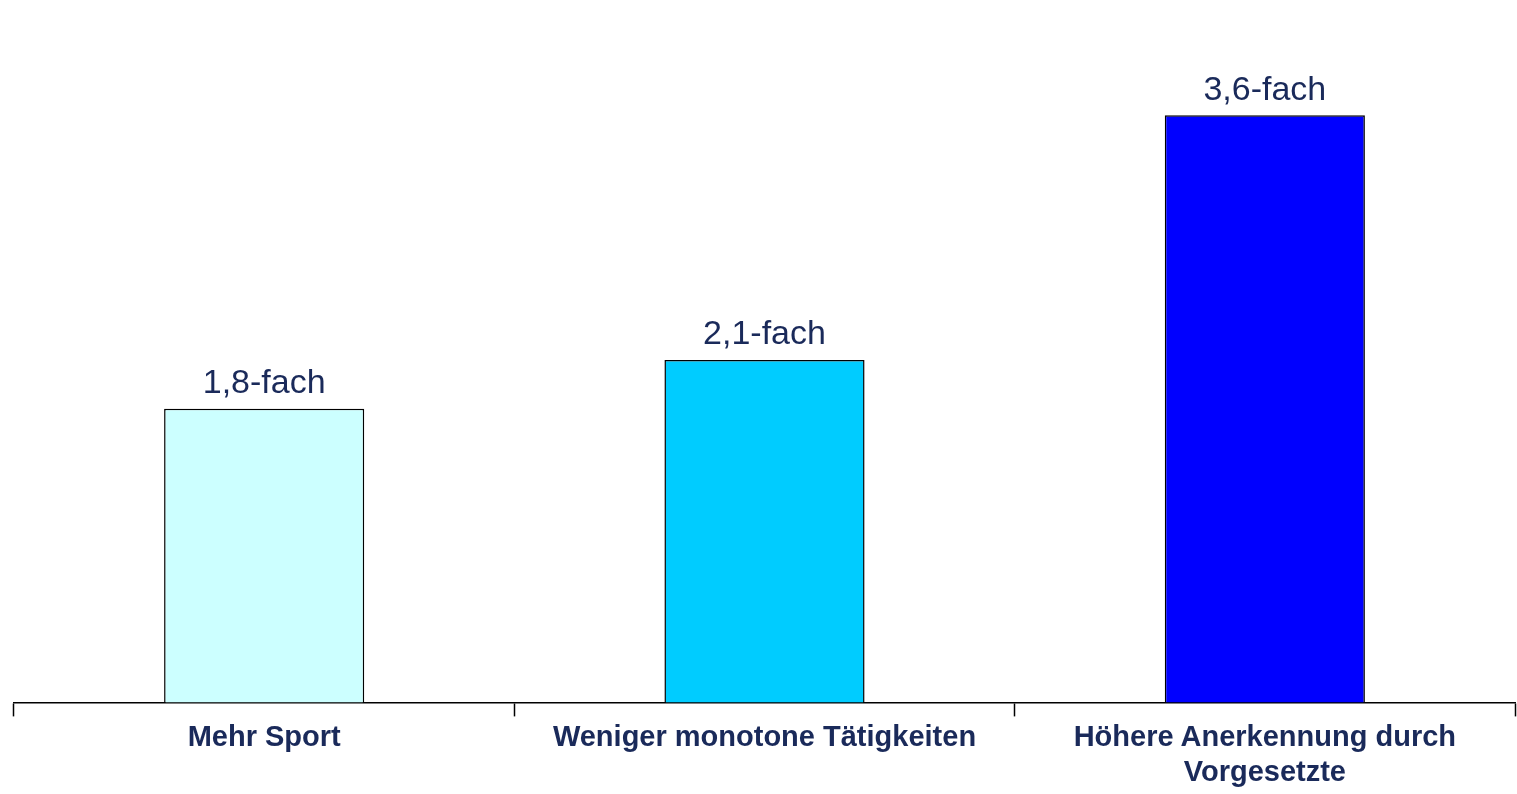 Image resolution: width=1517 pixels, height=794 pixels. Describe the element at coordinates (1265, 87) in the screenshot. I see `data-label: 3,6-fach` at that location.